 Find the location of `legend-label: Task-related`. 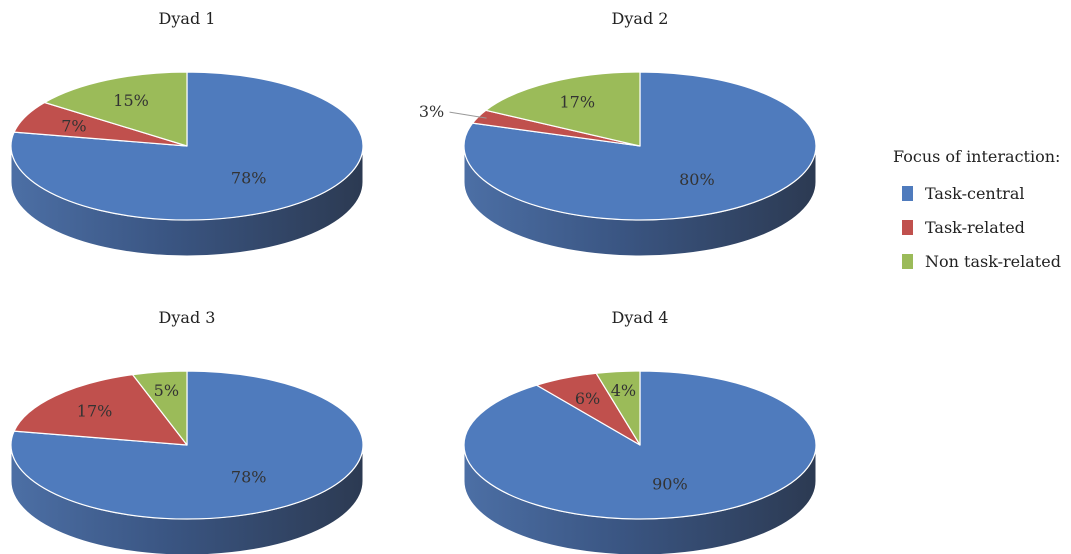

legend-label: Task-related is located at coordinates (975, 227).